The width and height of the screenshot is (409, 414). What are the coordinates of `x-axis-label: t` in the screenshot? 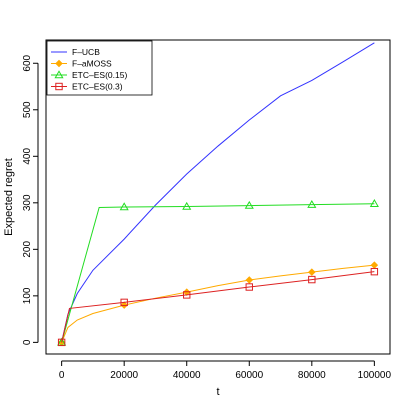 It's located at (217, 392).